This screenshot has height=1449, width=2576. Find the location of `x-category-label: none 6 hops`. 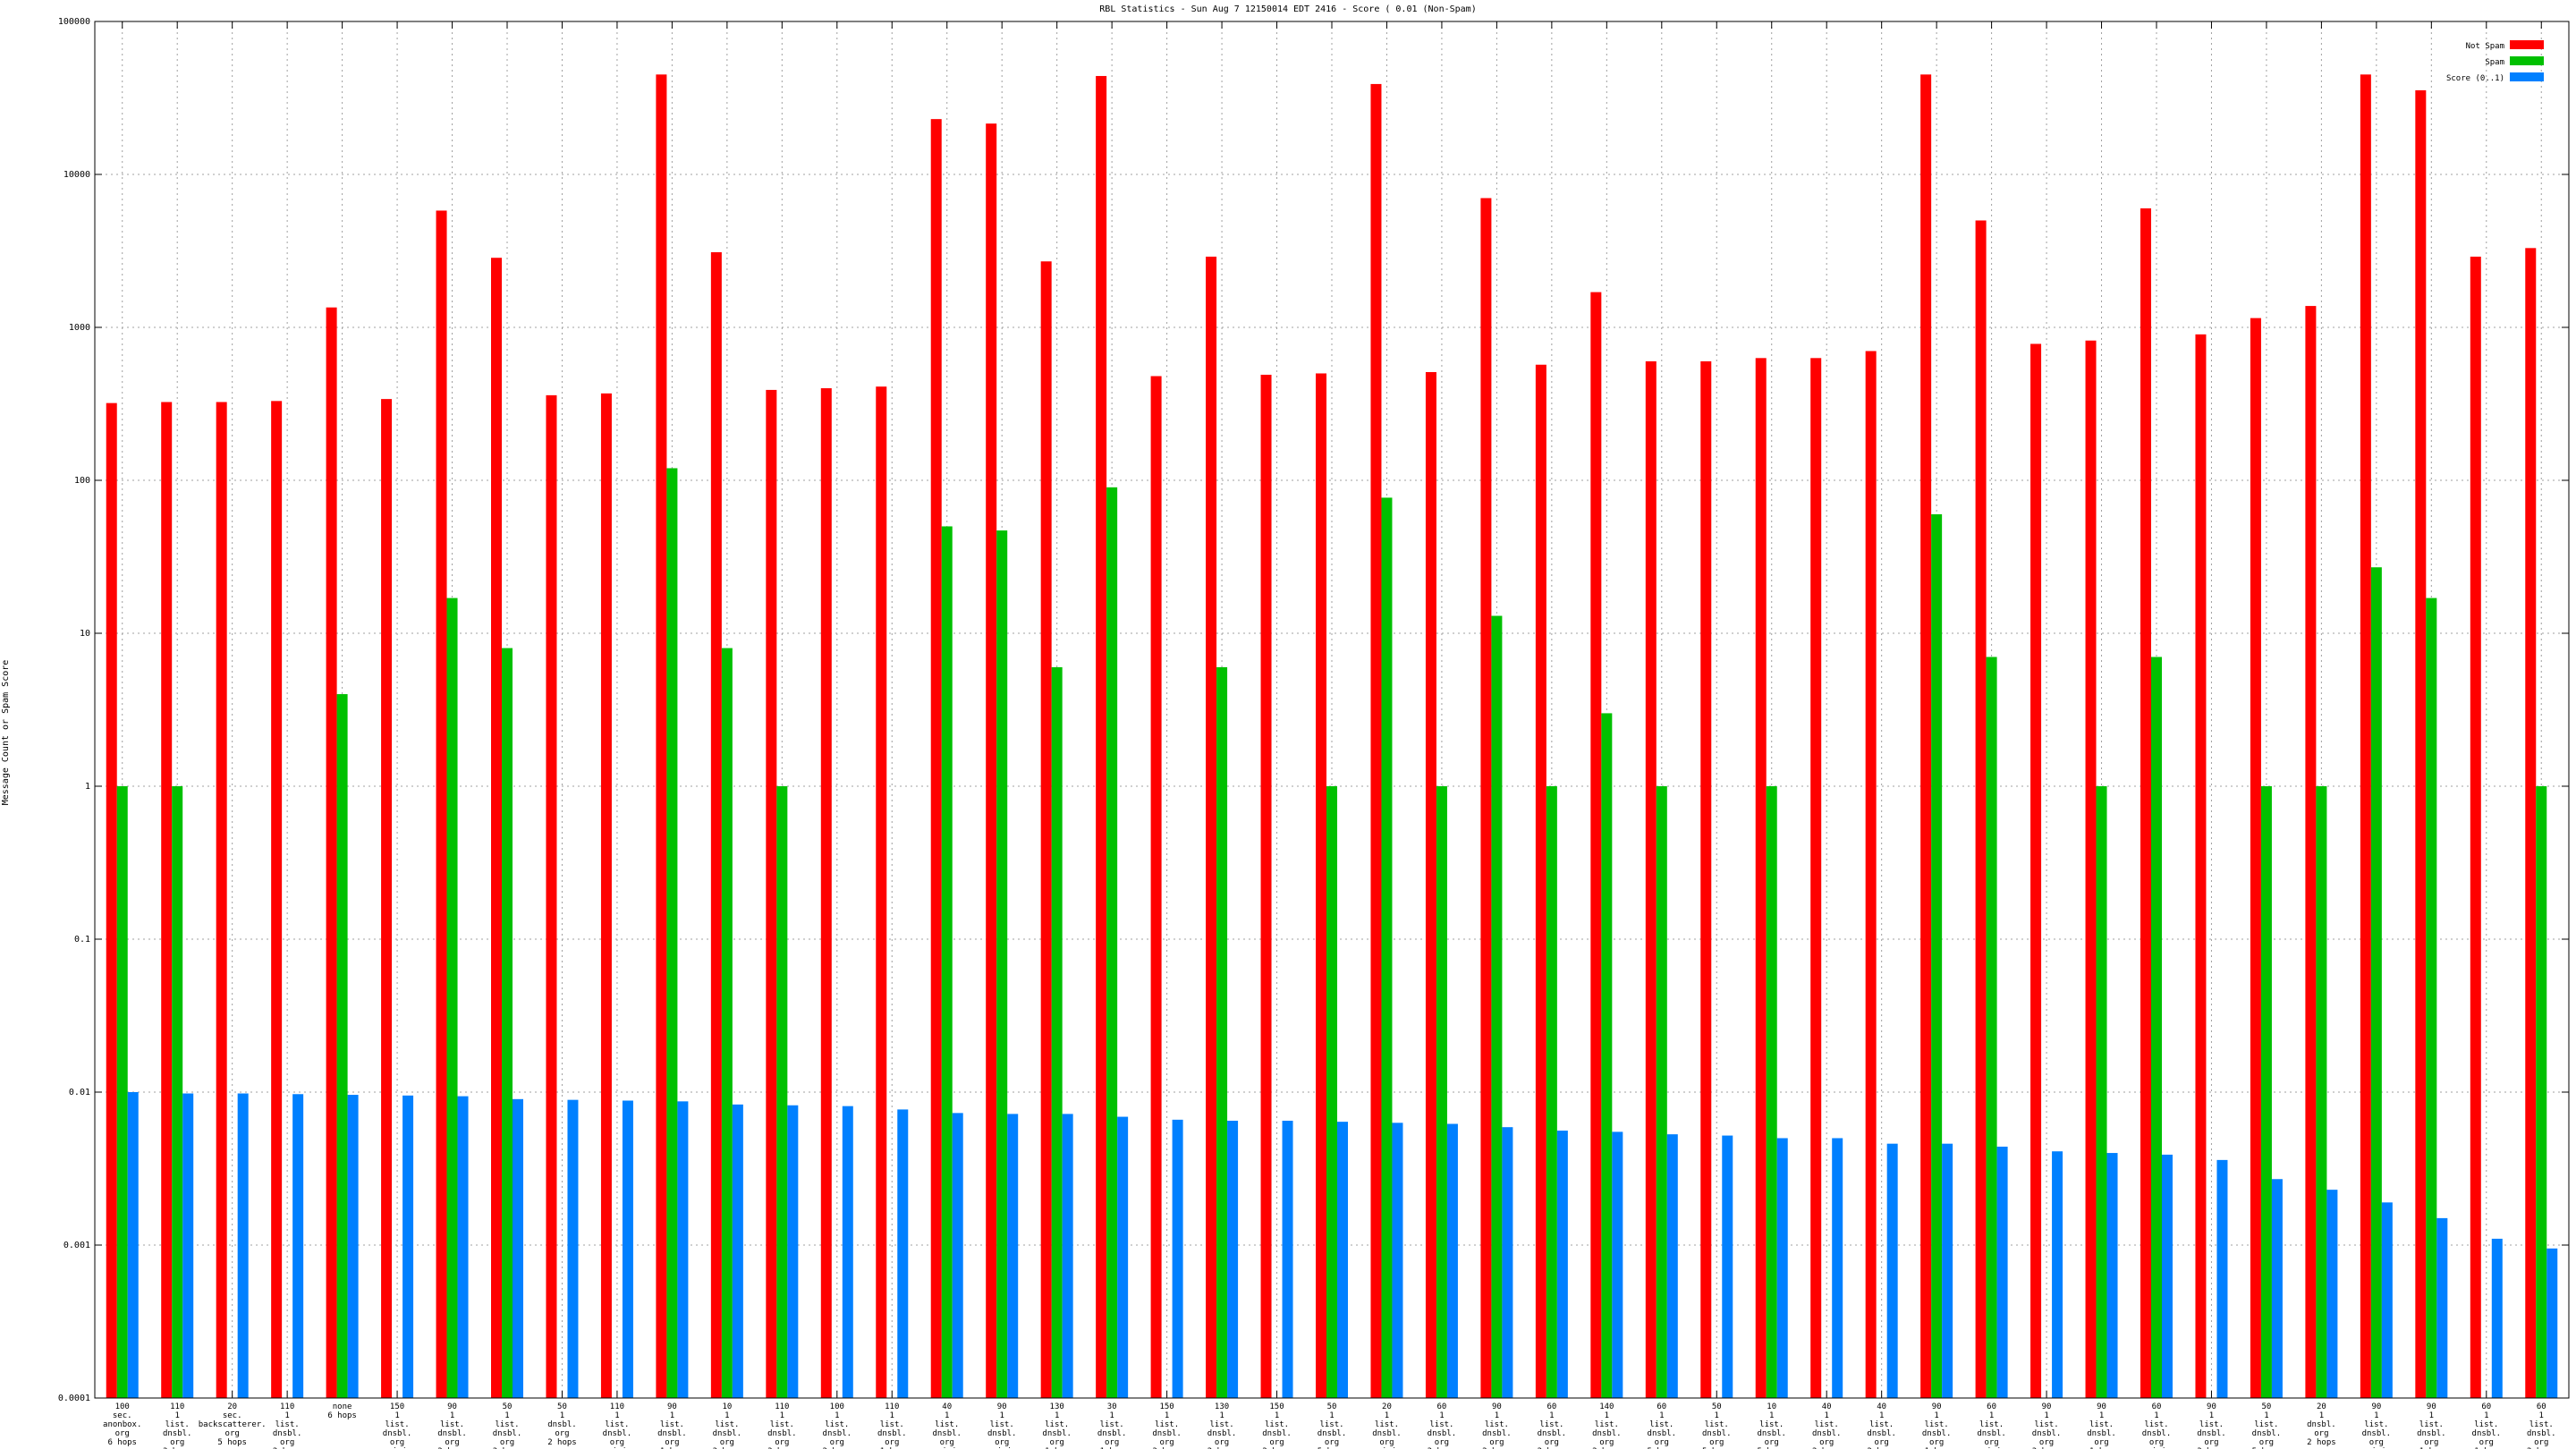

x-category-label: none 6 hops is located at coordinates (342, 1411).